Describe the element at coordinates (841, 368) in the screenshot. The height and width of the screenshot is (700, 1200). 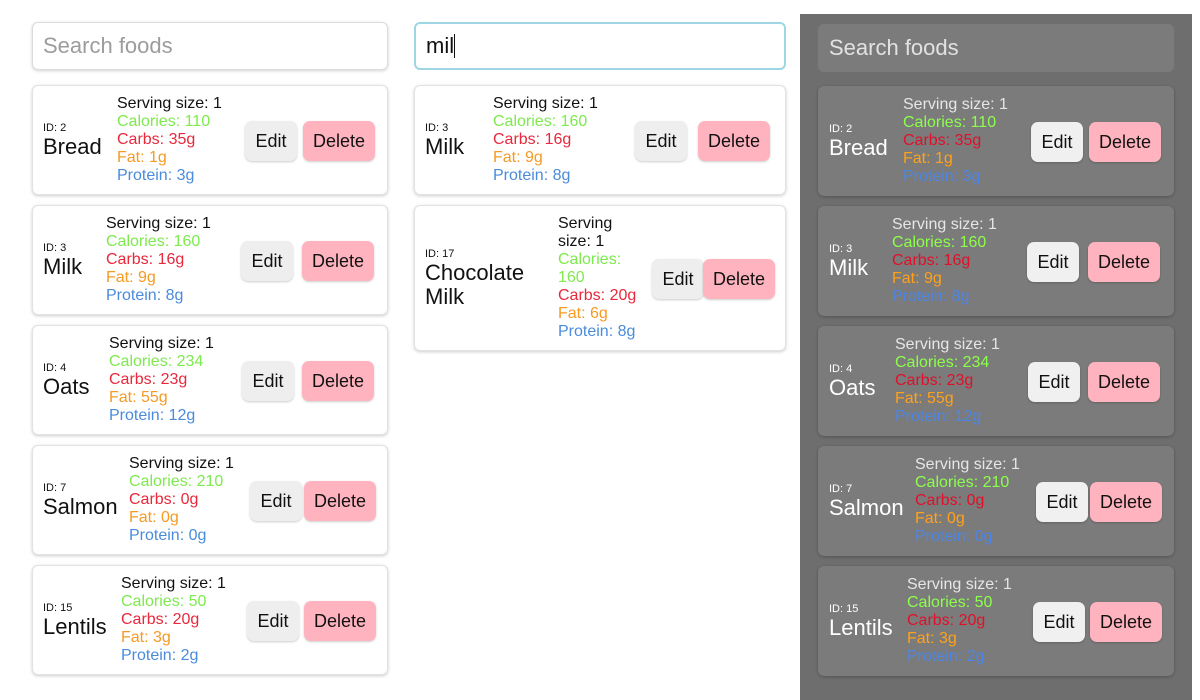
I see `food-id: ID: 4` at that location.